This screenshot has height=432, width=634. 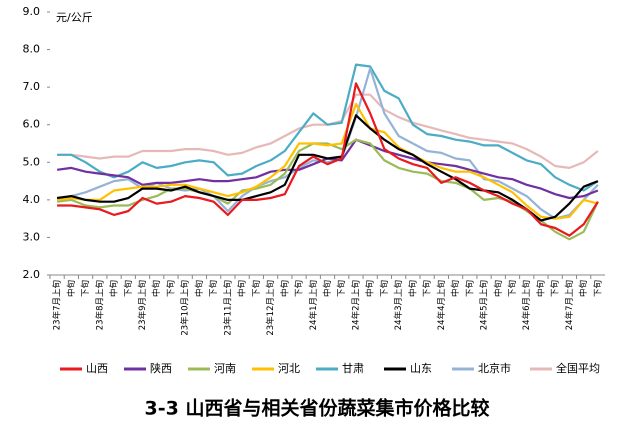 What do you see at coordinates (526, 305) in the screenshot?
I see `x-tick-label: 24年6月上旬` at bounding box center [526, 305].